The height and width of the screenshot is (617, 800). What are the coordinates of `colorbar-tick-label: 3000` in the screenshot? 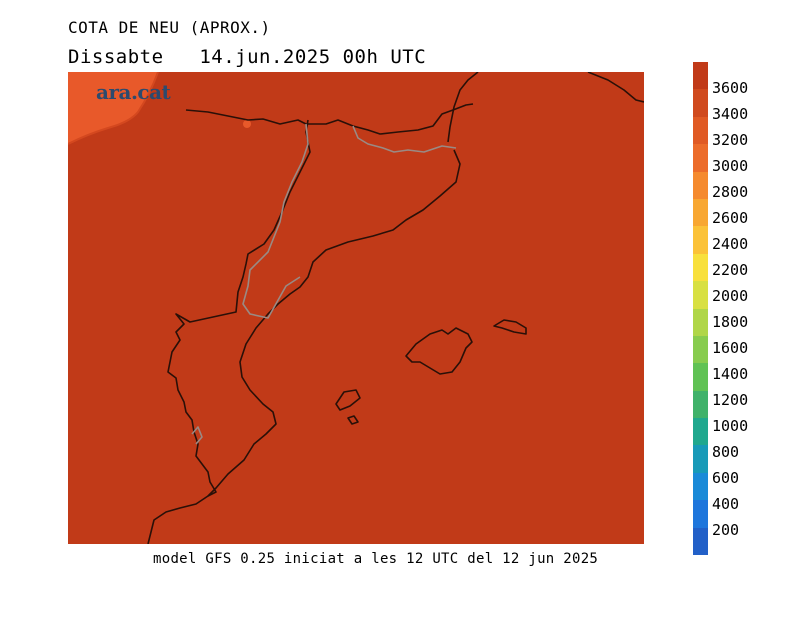 It's located at (730, 166).